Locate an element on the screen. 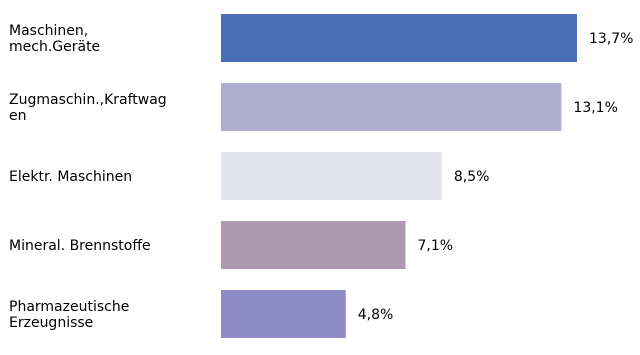  category-label-2: Zugmaschin.,Kraftwag en is located at coordinates (88, 108).